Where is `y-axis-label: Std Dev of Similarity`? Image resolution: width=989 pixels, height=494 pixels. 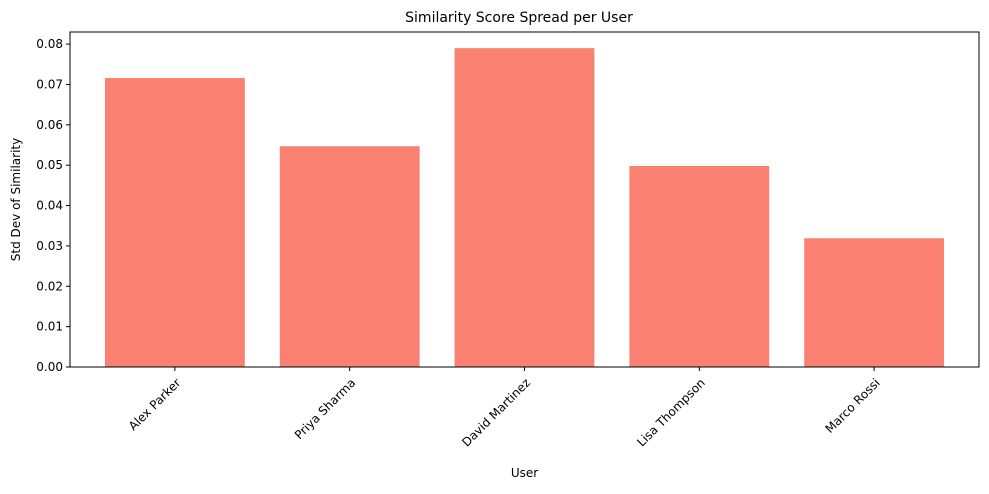 y-axis-label: Std Dev of Similarity is located at coordinates (16, 199).